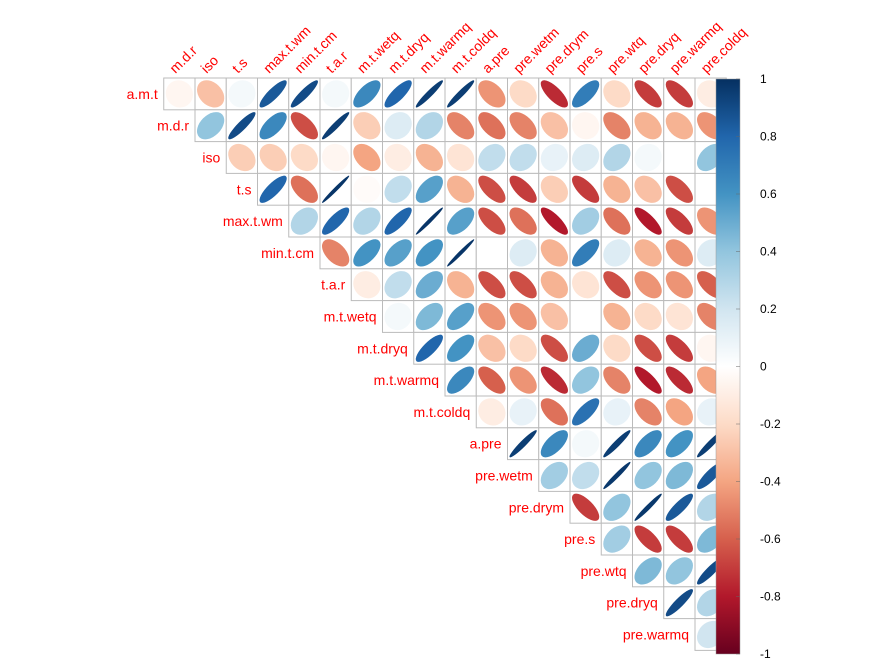 The height and width of the screenshot is (664, 886). I want to click on correlation-ellipse-m.t.coldq-pre.wetm, so click(523, 412).